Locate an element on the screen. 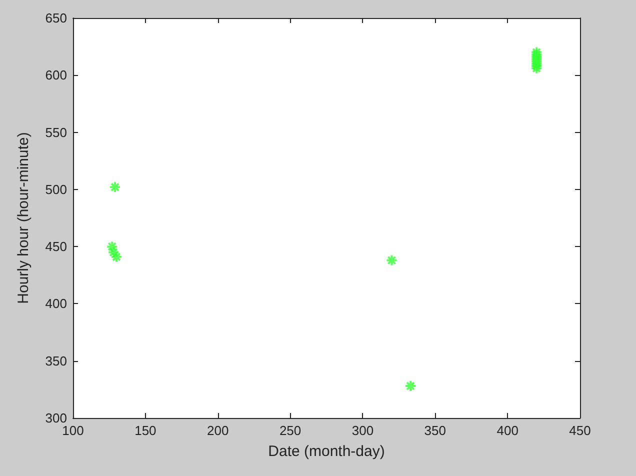  y-tick-label: 500 is located at coordinates (56, 189).